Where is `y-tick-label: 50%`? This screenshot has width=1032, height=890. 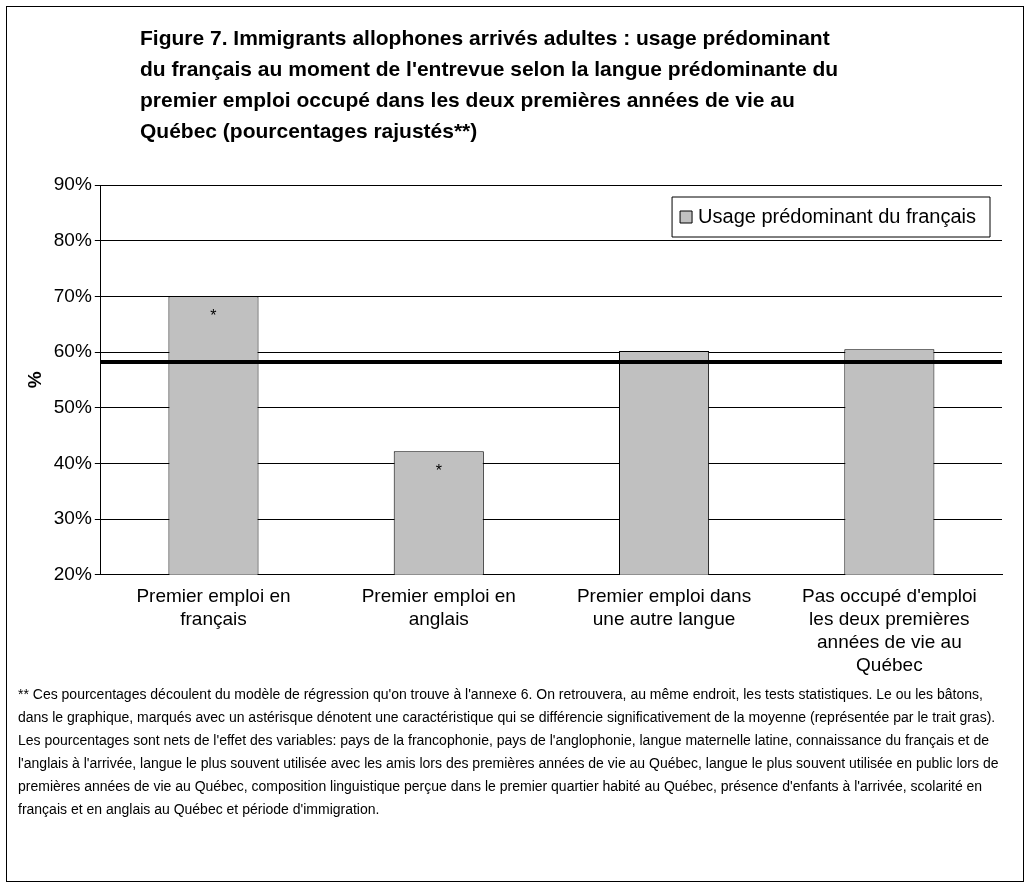
y-tick-label: 50% is located at coordinates (72, 406).